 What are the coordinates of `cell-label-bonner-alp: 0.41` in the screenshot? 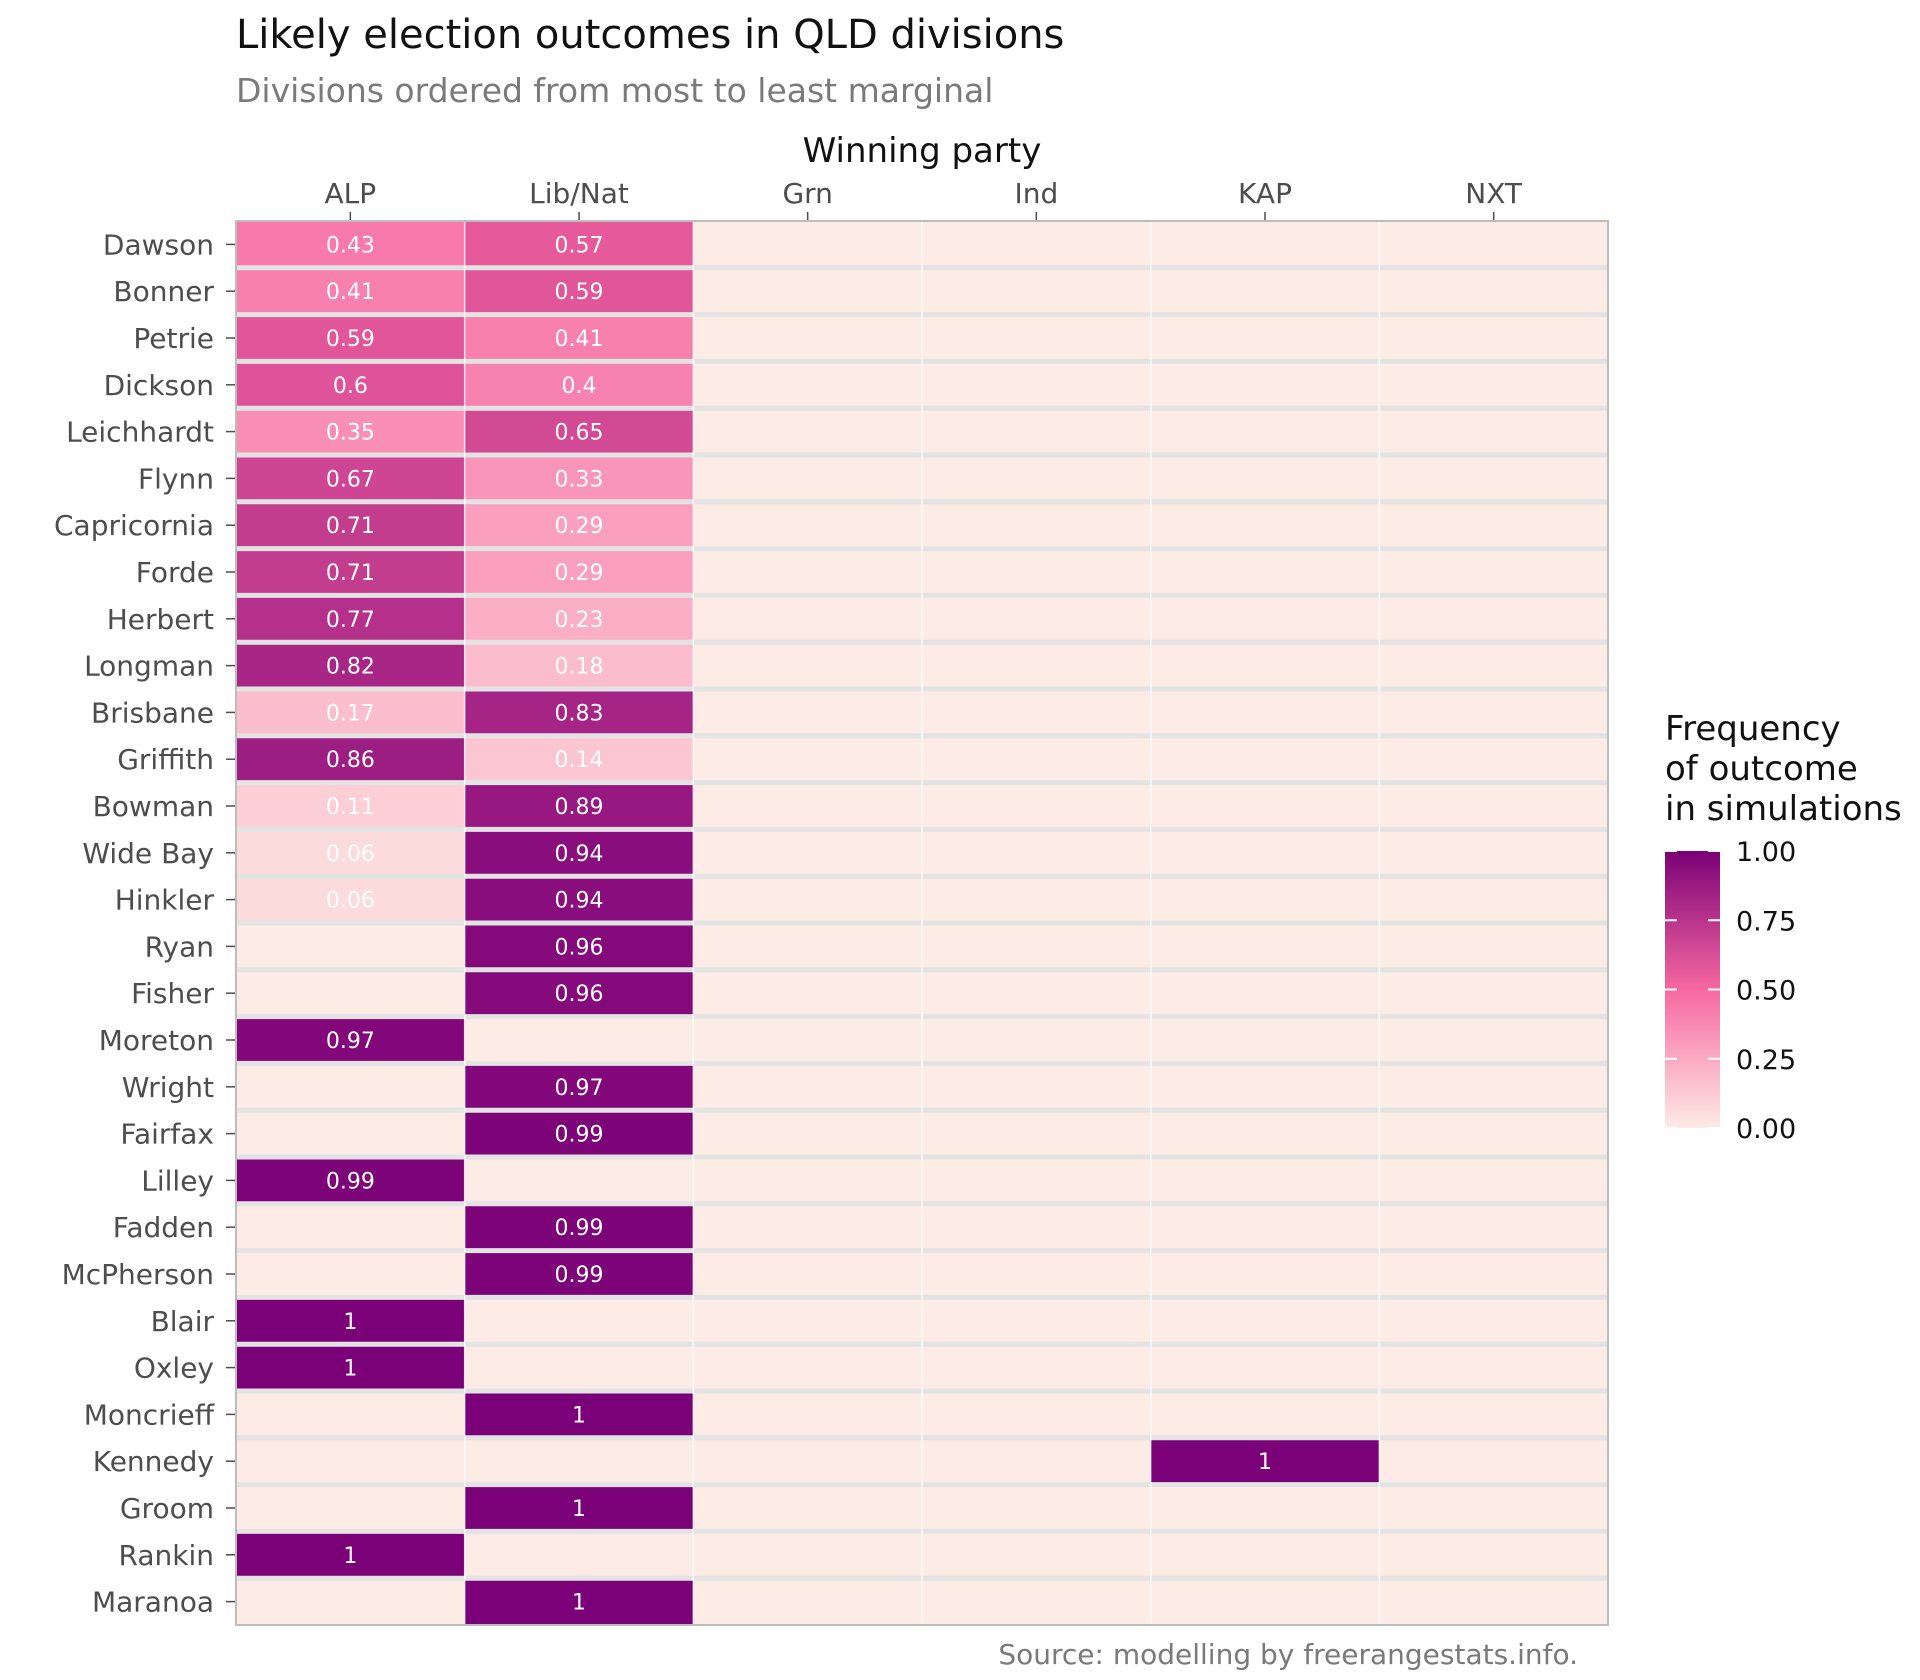 It's located at (350, 292).